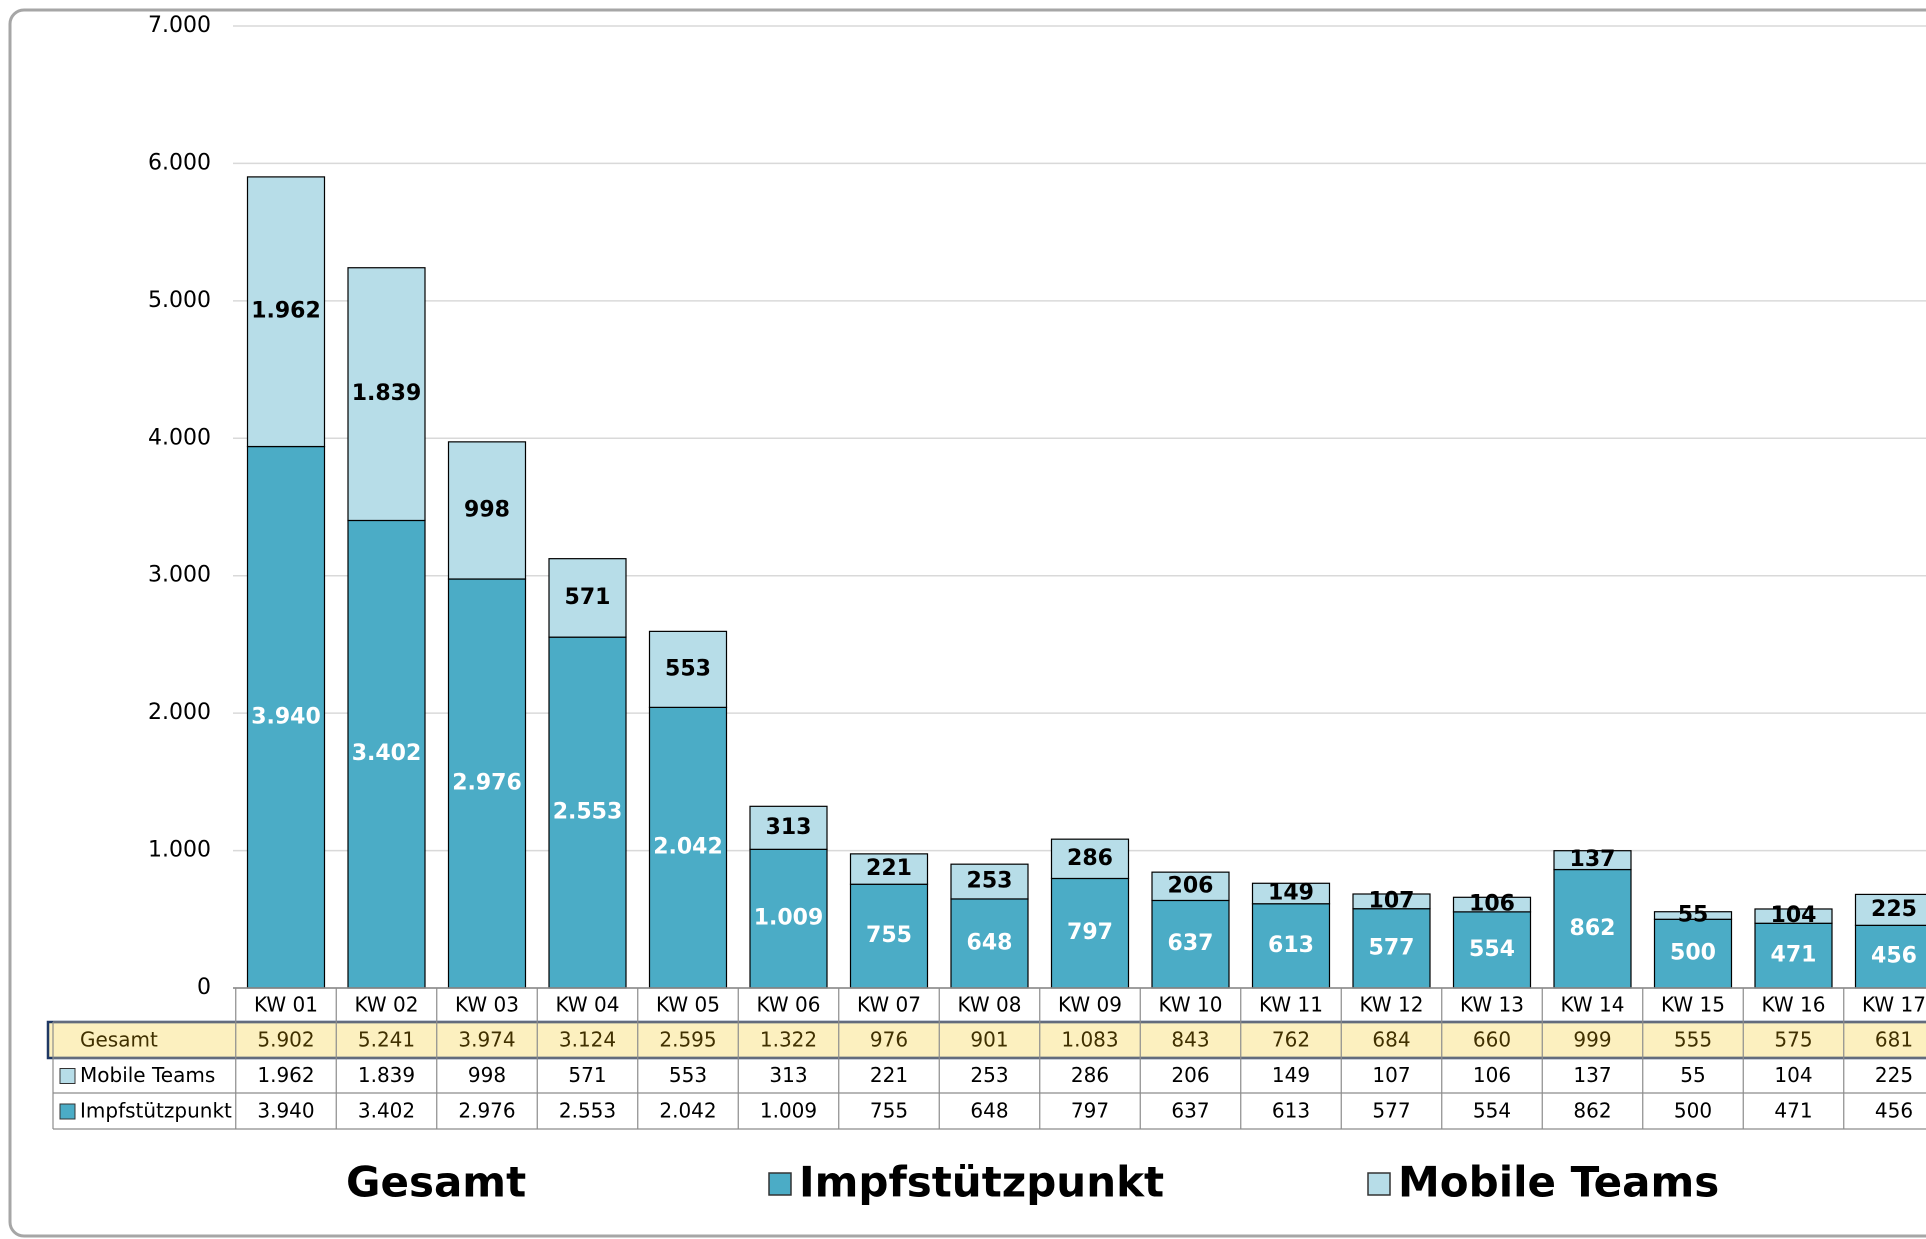 The width and height of the screenshot is (1926, 1239). What do you see at coordinates (1793, 1040) in the screenshot?
I see `table-cell: 575` at bounding box center [1793, 1040].